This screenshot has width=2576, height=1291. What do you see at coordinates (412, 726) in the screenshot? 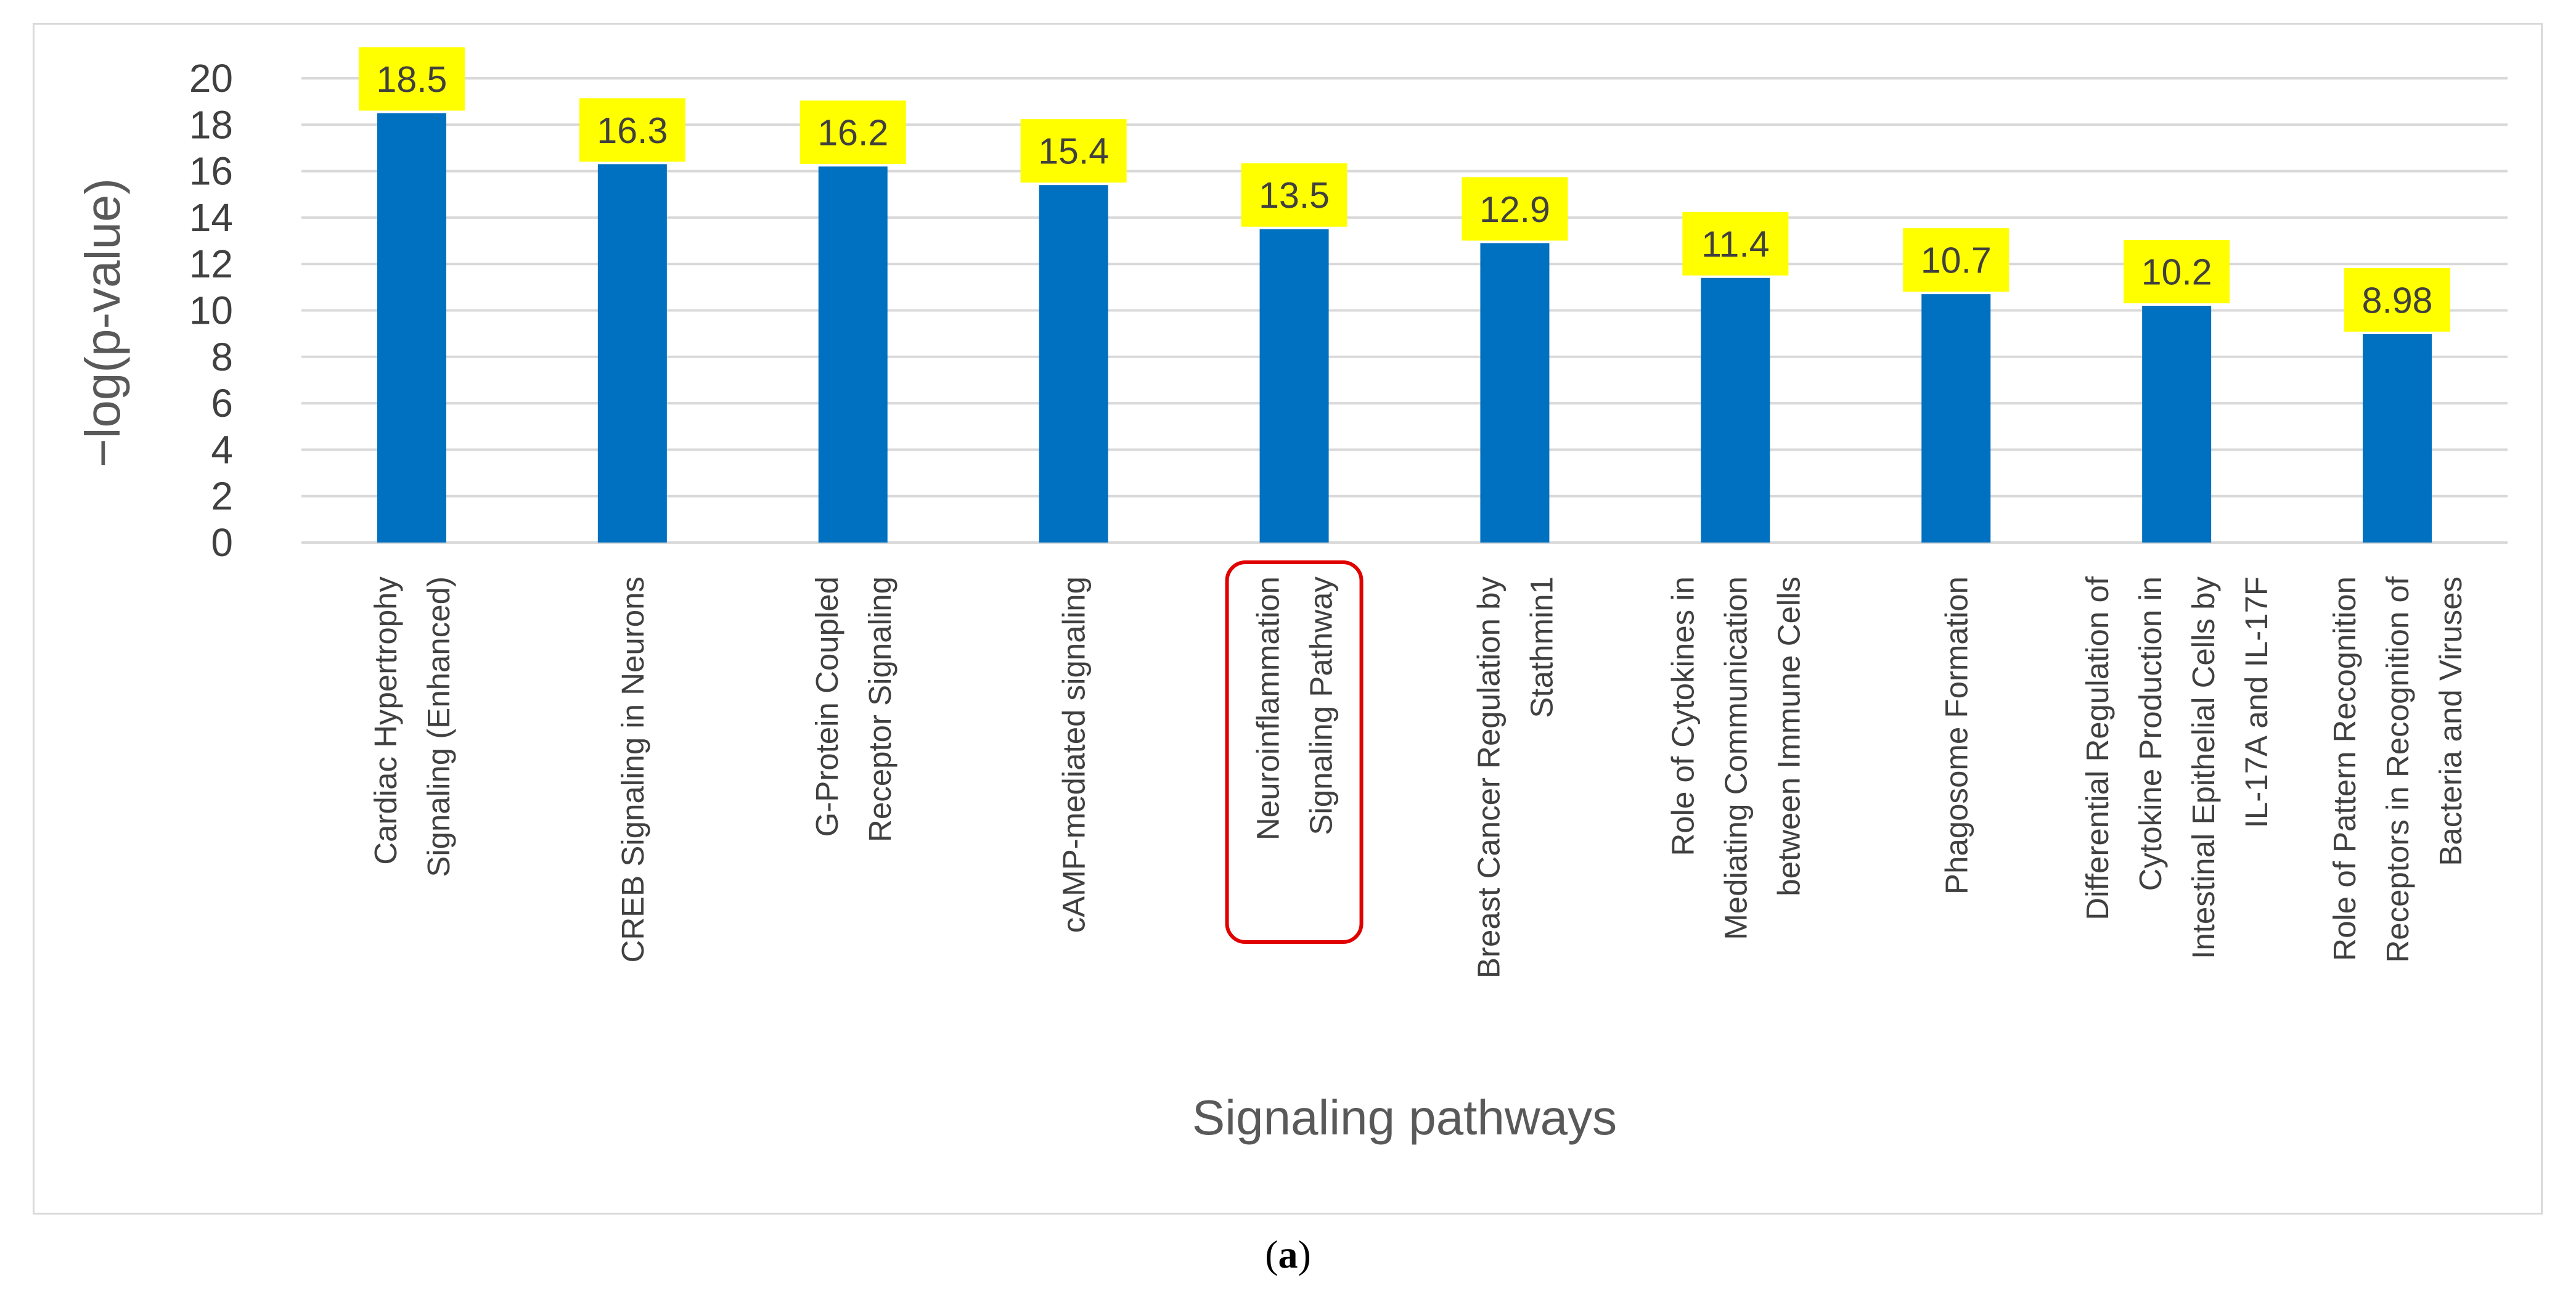
I see `x-category-label: Cardiac Hypertrophy Signaling (Enhanced)` at bounding box center [412, 726].